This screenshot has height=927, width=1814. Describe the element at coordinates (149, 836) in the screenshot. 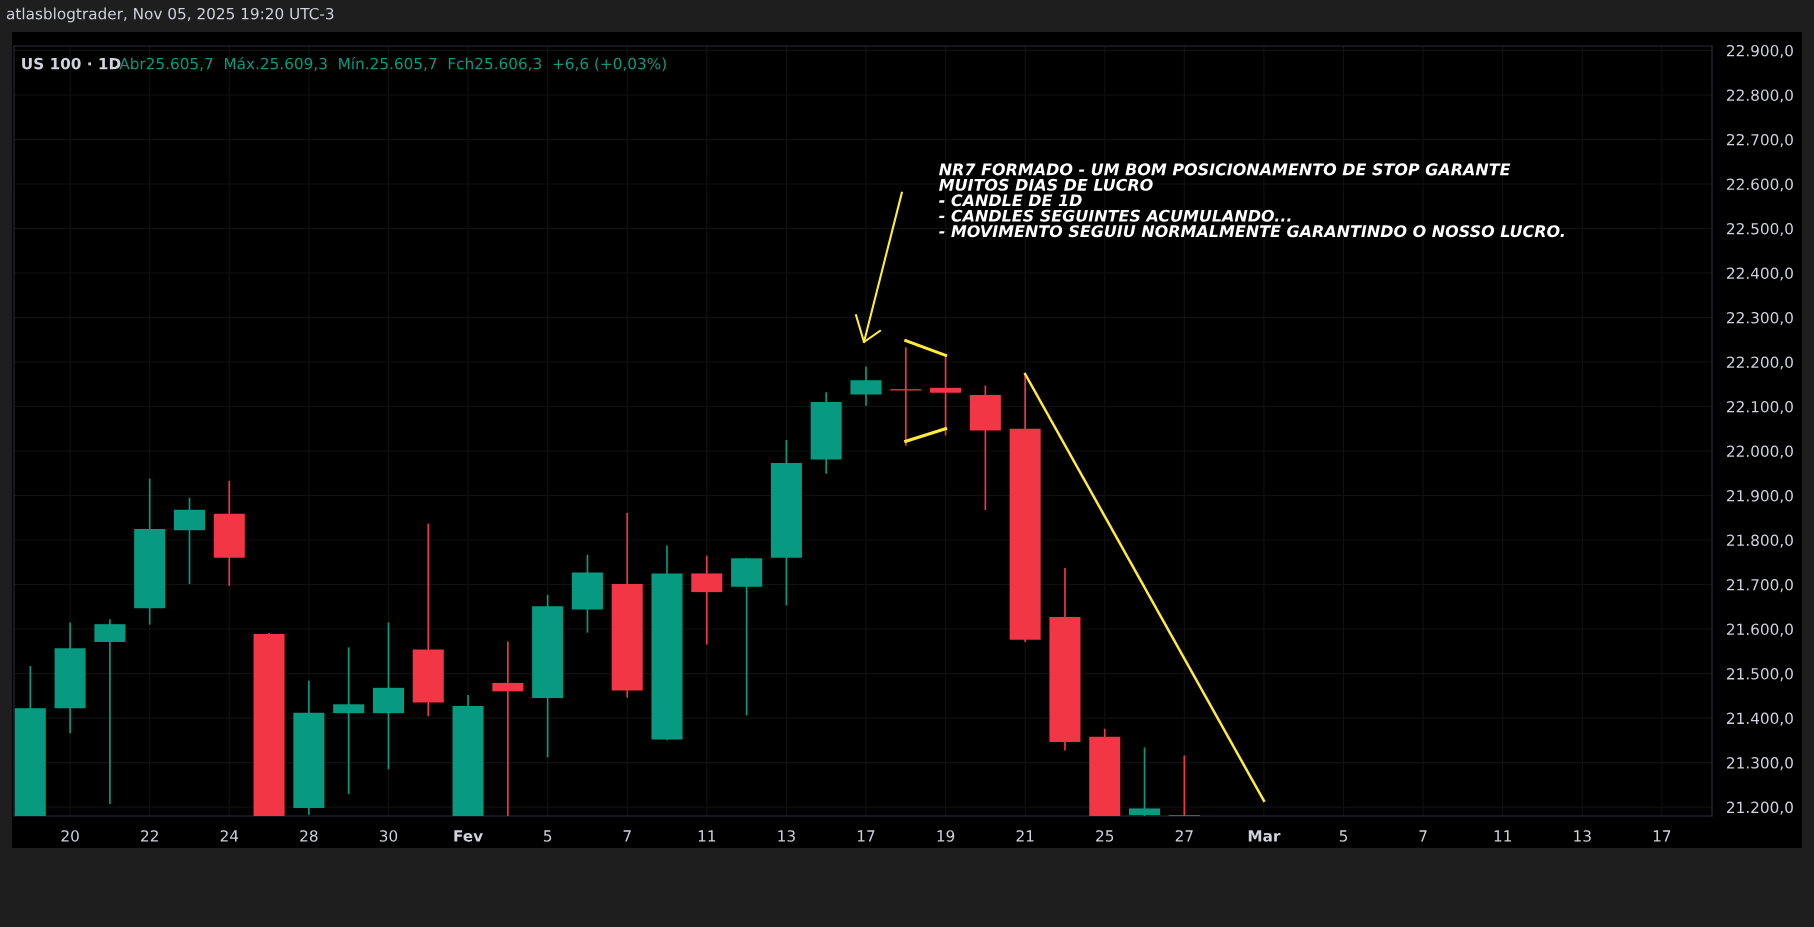

I see `x-tick-label: 22` at that location.